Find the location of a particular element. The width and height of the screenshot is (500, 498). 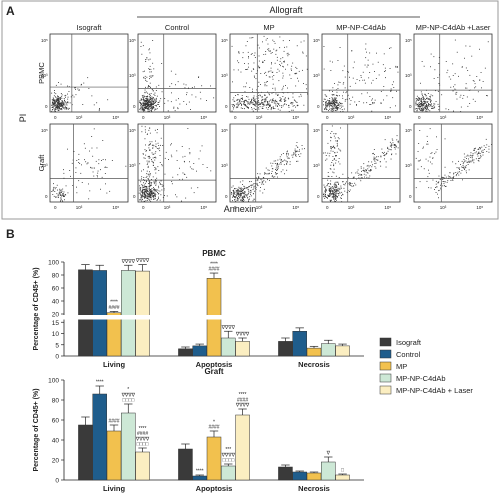

x-tick-label: 10³ is located at coordinates (443, 117).